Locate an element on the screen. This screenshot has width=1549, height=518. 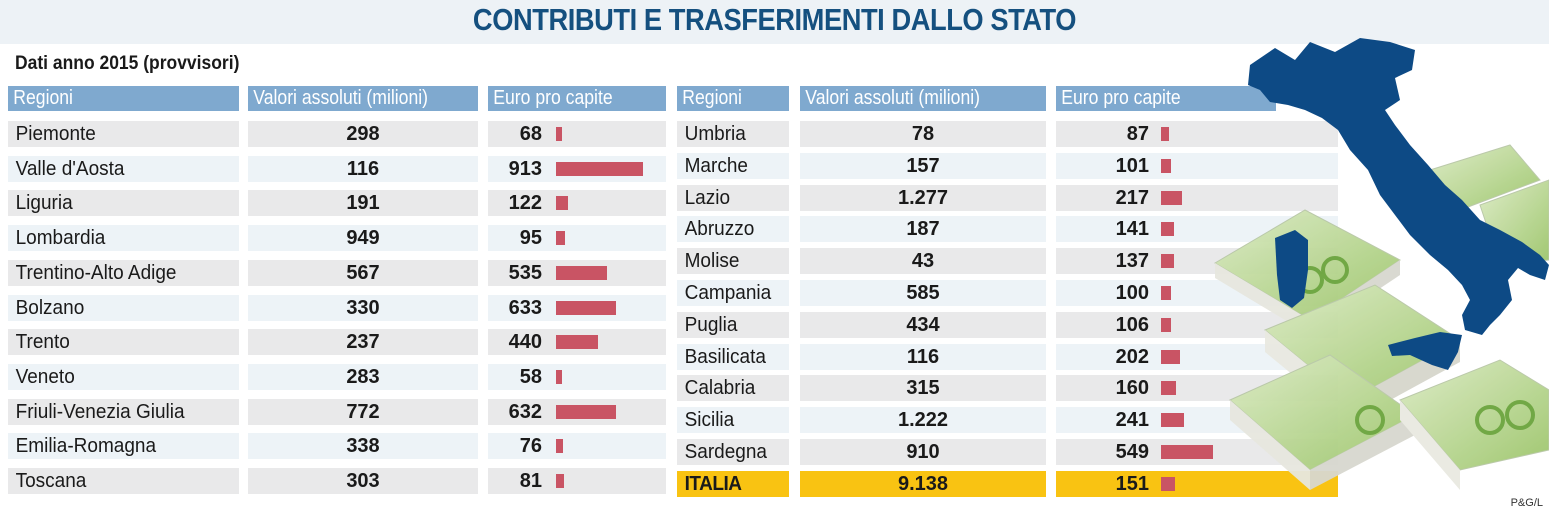
region-cell: Trento is located at coordinates (123, 342).